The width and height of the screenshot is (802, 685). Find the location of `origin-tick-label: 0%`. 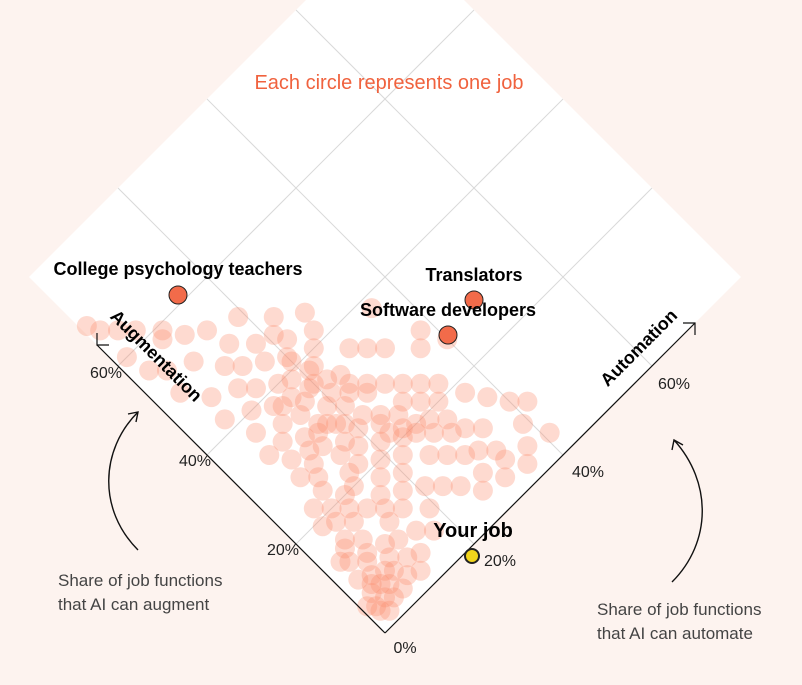

origin-tick-label: 0% is located at coordinates (404, 648).